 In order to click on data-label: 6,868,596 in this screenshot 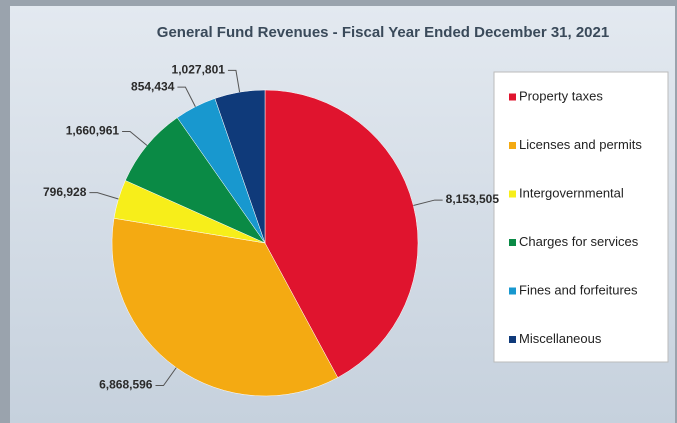, I will do `click(126, 385)`.